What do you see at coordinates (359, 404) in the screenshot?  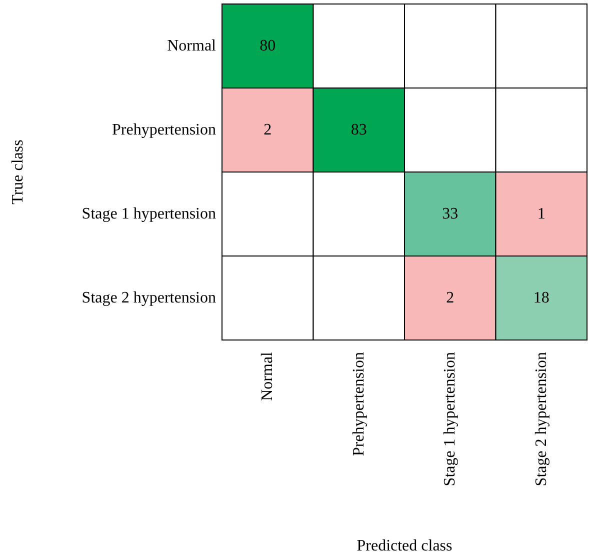 I see `x-tick-label: Prehypertension` at bounding box center [359, 404].